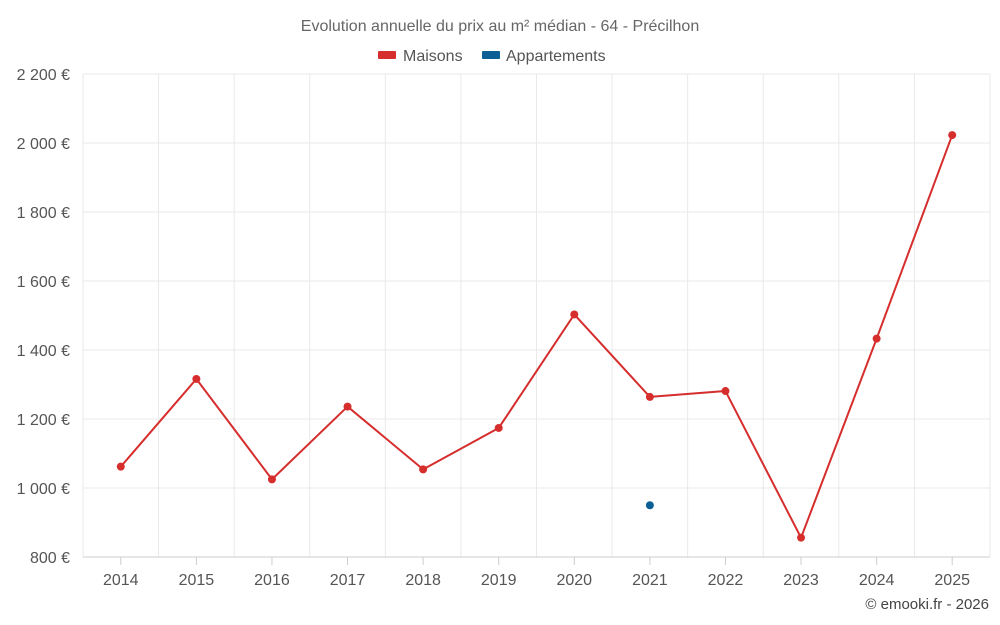  I want to click on x-tick-label: 2018, so click(423, 580).